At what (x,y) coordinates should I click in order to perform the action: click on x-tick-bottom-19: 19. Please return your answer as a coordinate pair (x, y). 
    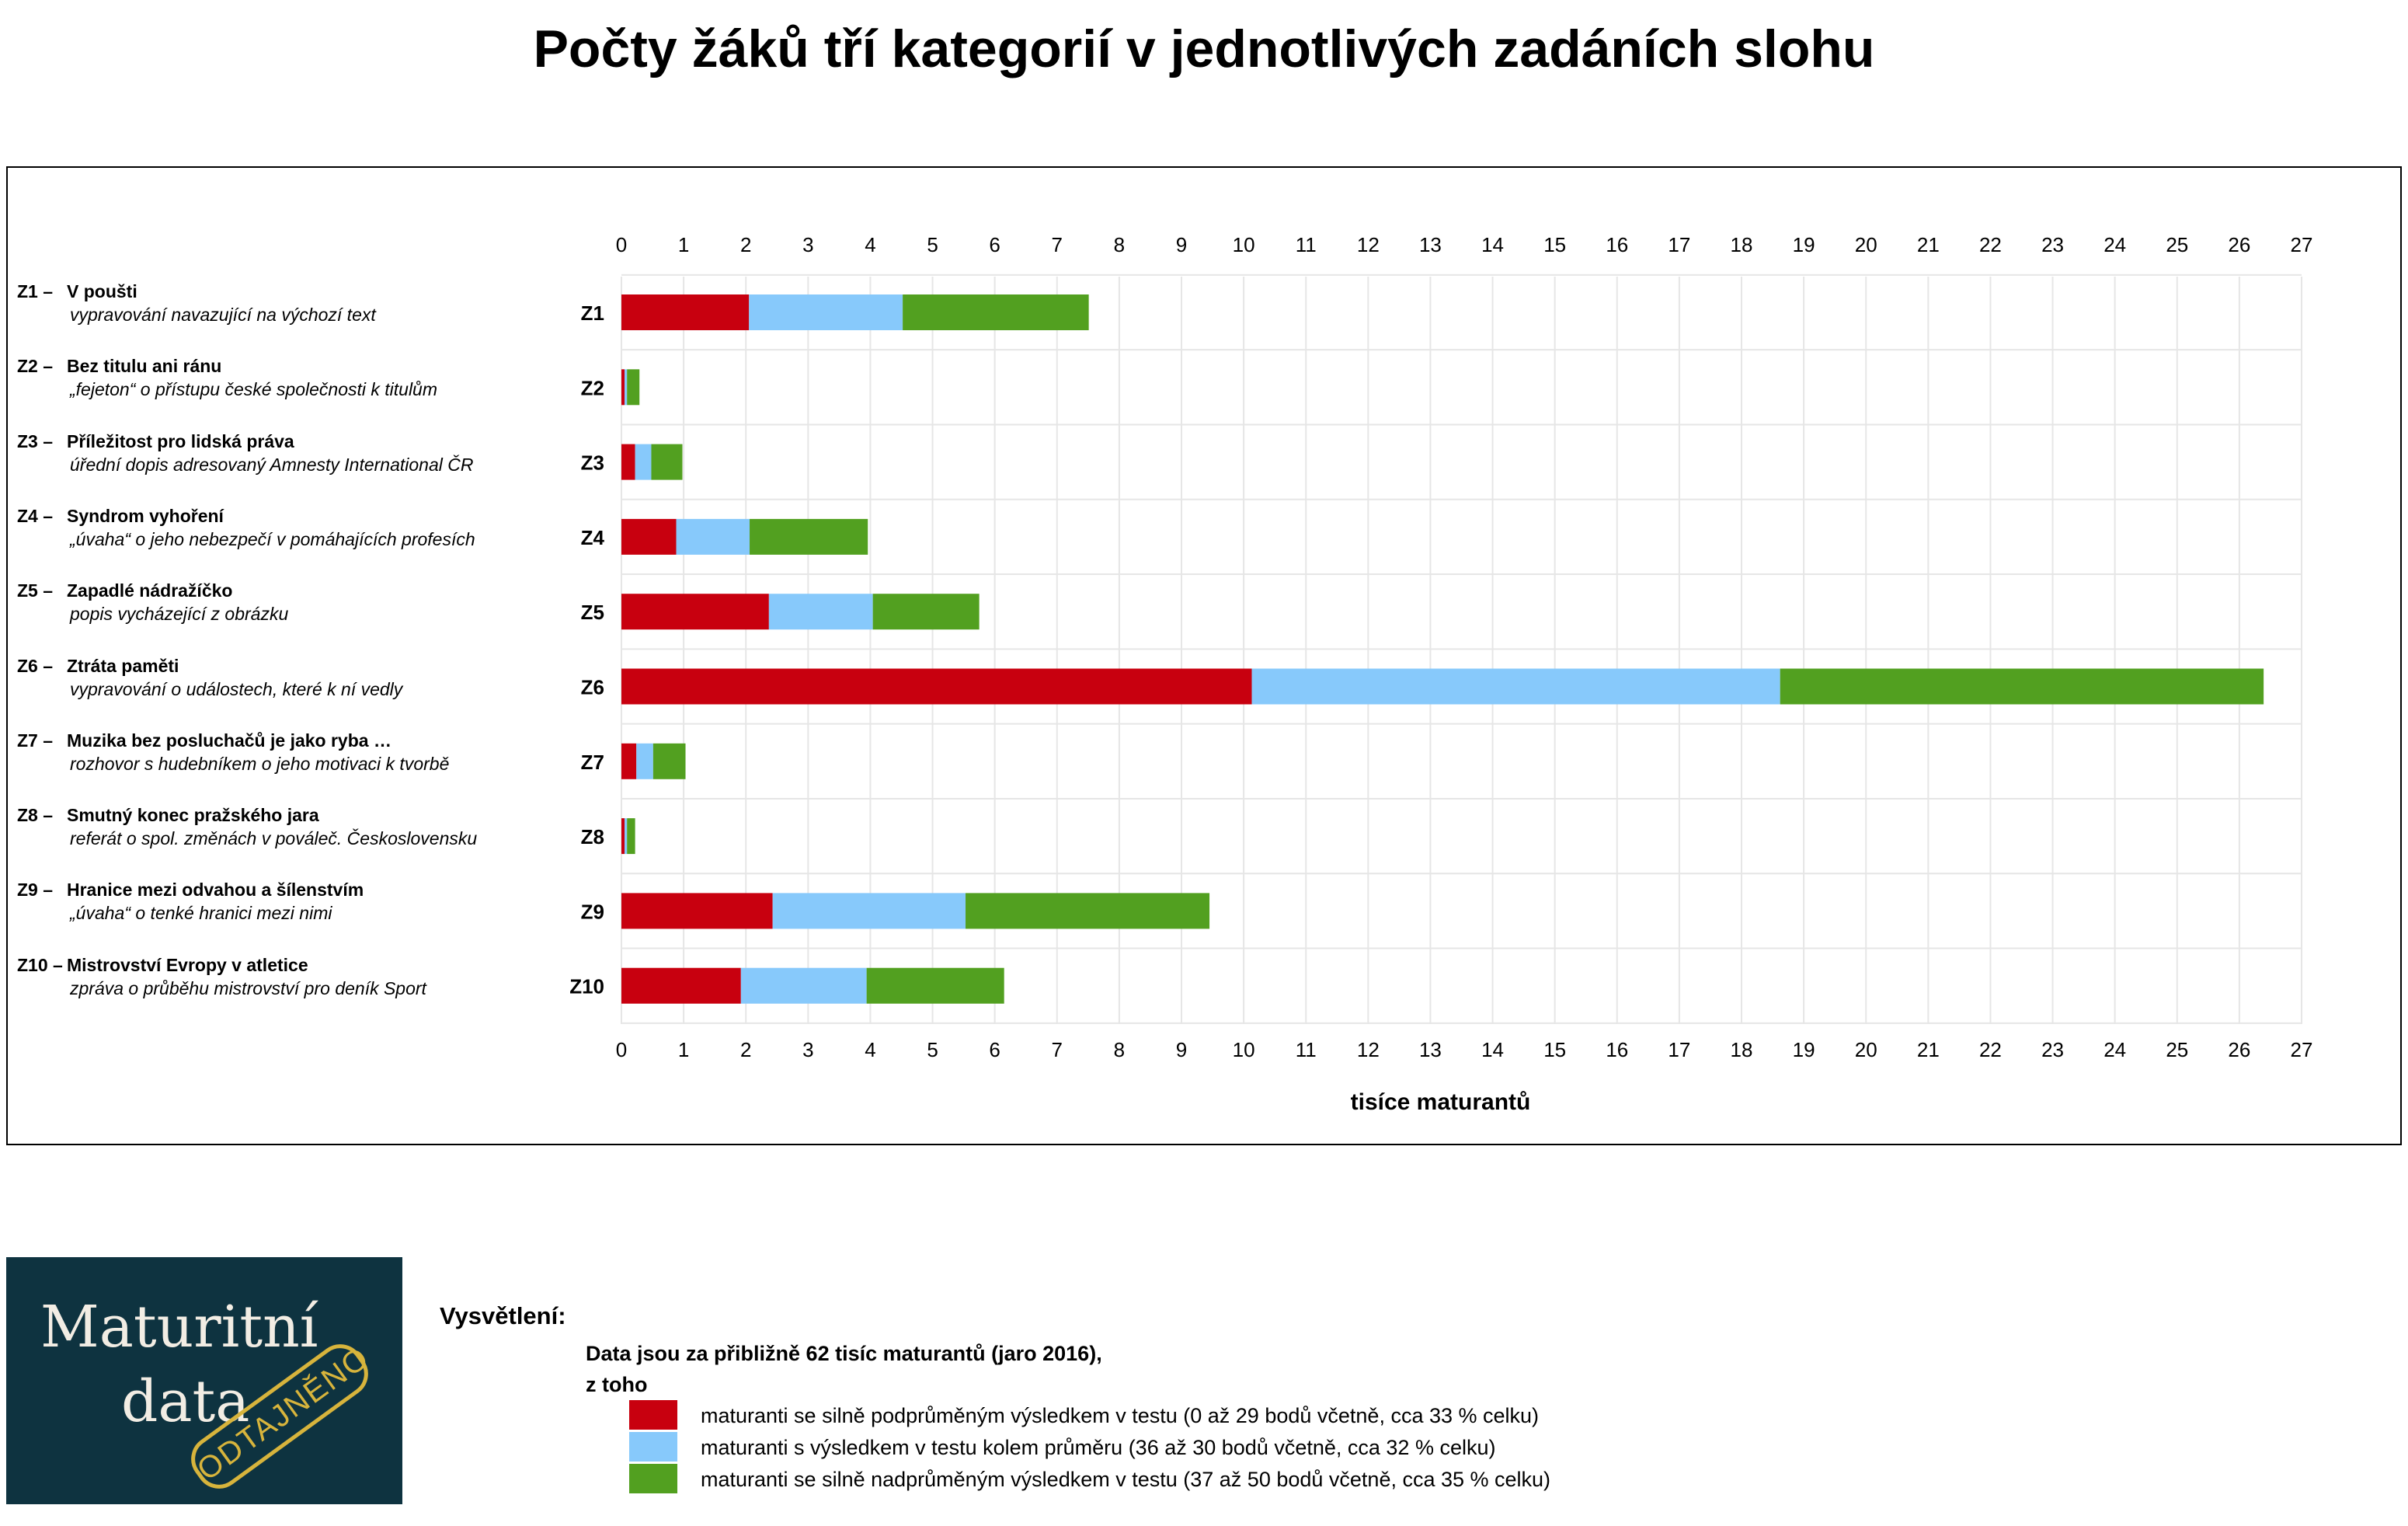
    Looking at the image, I should click on (1804, 1049).